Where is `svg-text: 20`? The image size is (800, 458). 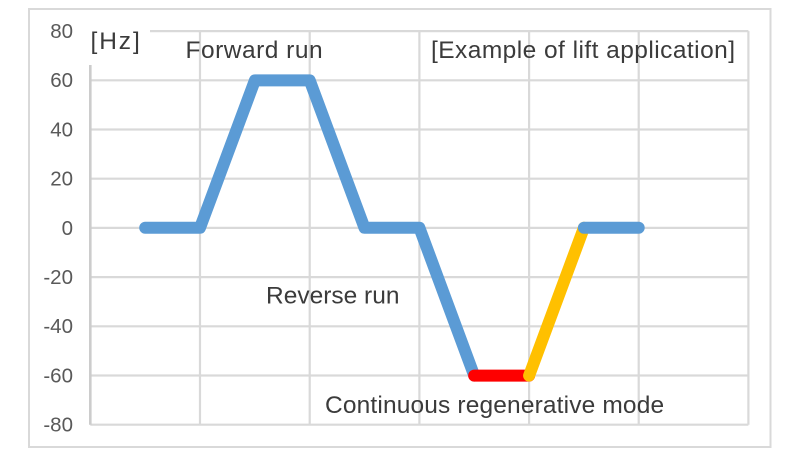
svg-text: 20 is located at coordinates (61, 179).